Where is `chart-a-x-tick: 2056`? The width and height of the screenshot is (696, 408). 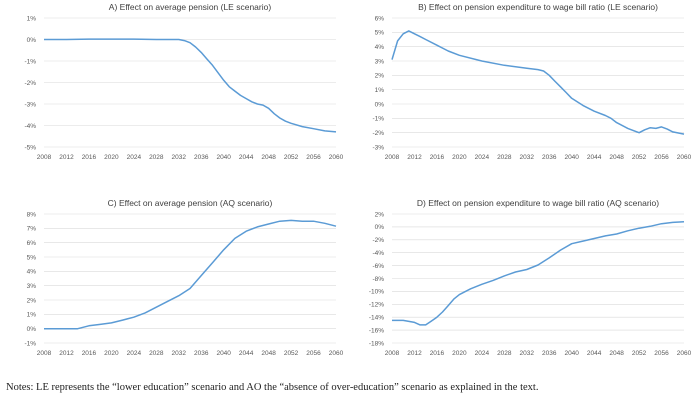
chart-a-x-tick: 2056 is located at coordinates (313, 157).